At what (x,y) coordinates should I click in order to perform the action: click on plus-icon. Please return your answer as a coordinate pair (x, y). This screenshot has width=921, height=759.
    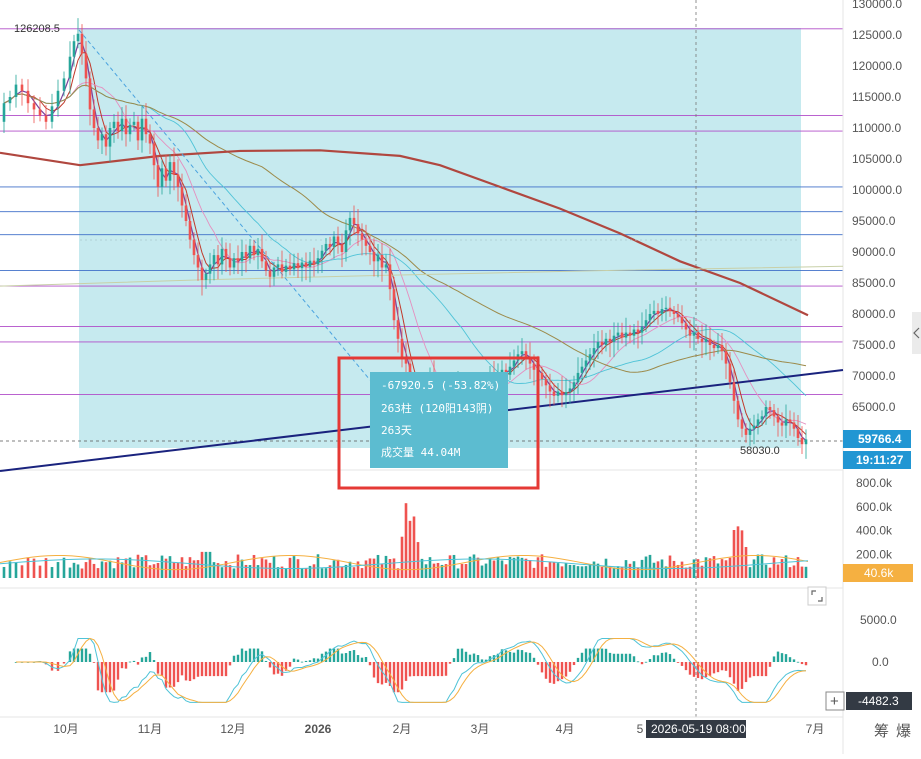
    Looking at the image, I should click on (835, 701).